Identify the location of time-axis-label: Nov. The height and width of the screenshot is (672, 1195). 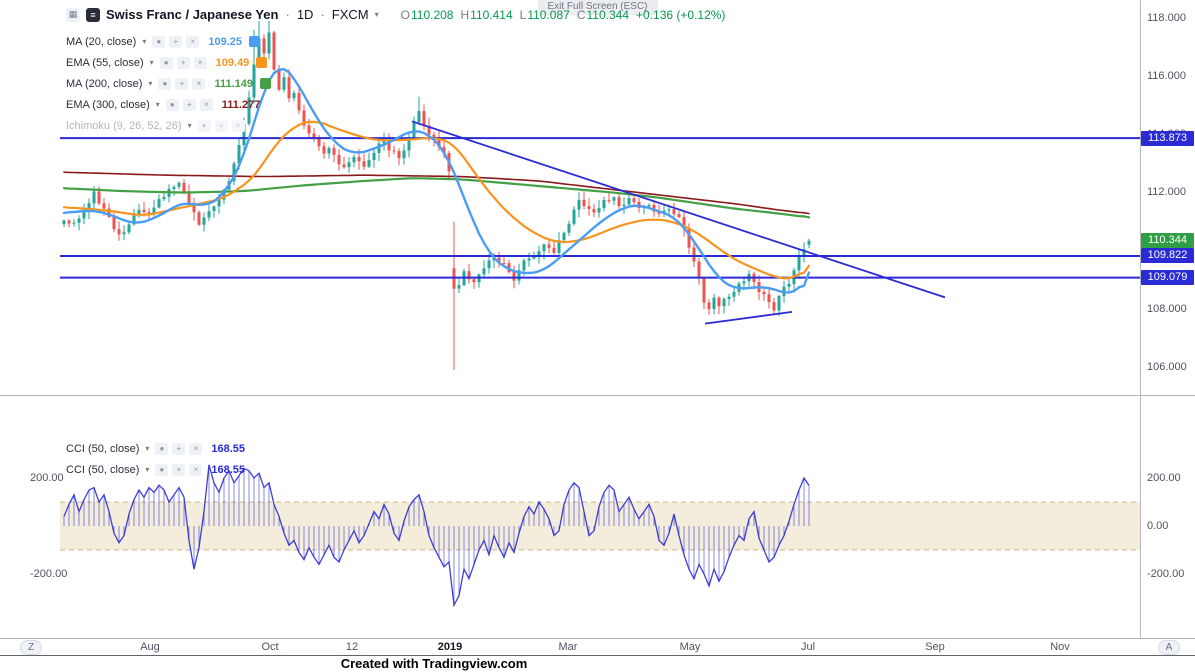
(1060, 647).